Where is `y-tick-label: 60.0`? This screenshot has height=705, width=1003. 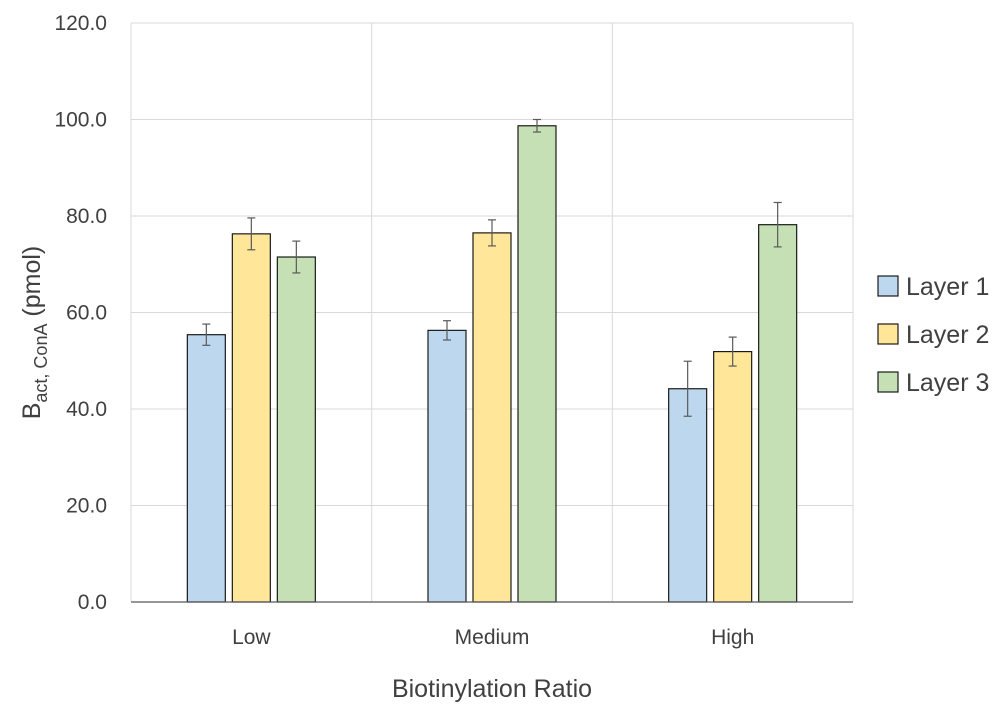
y-tick-label: 60.0 is located at coordinates (86, 313).